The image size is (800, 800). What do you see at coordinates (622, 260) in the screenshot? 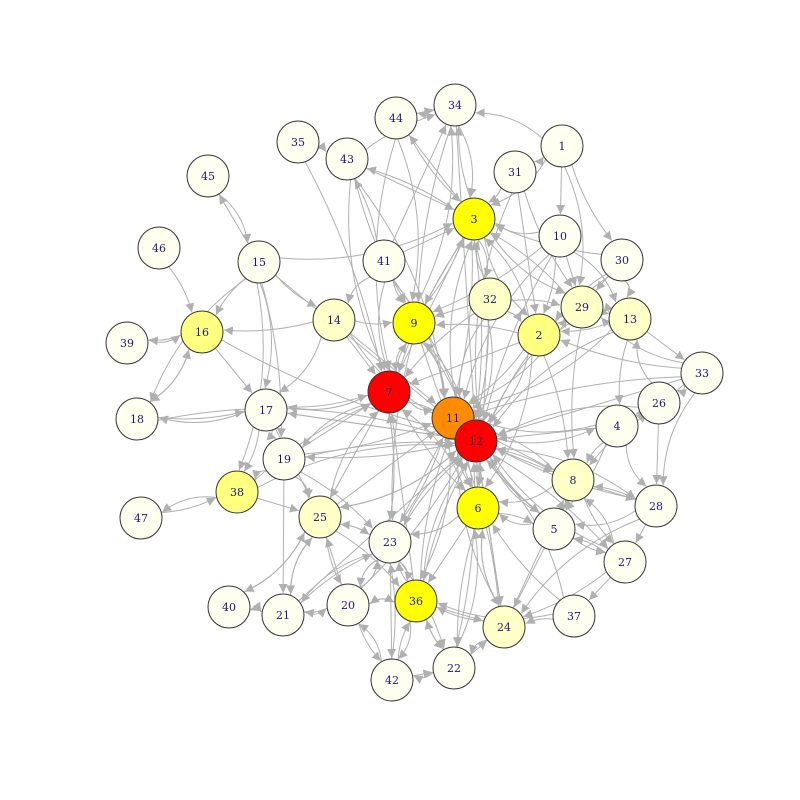
I see `node-label: 30` at bounding box center [622, 260].